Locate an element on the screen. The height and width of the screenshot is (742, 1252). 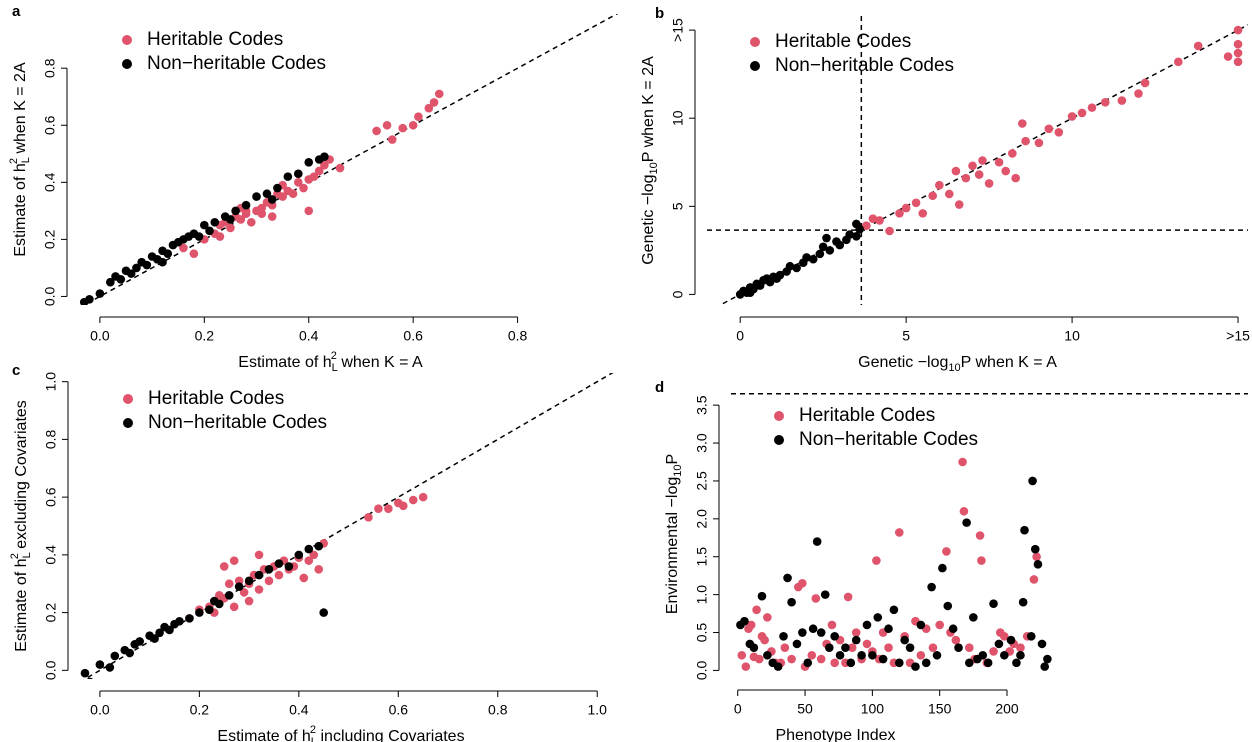
ylabel: Genetic −log10P when K = 2A is located at coordinates (650, 160).